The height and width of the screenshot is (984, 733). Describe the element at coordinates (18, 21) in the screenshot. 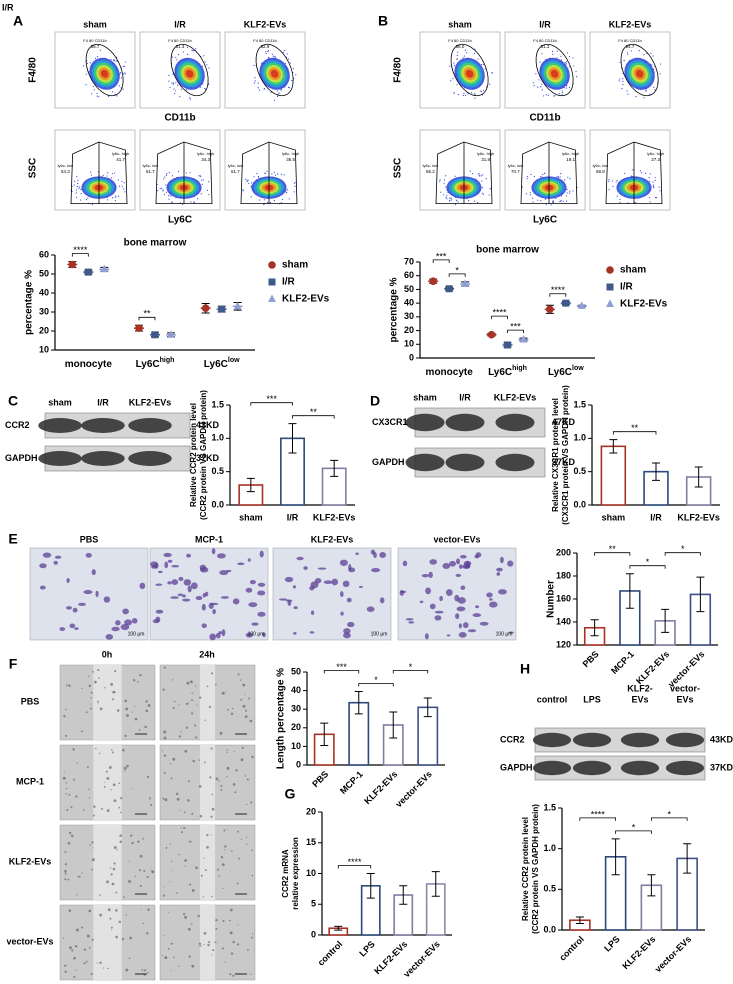

I see `panel-label: A` at that location.